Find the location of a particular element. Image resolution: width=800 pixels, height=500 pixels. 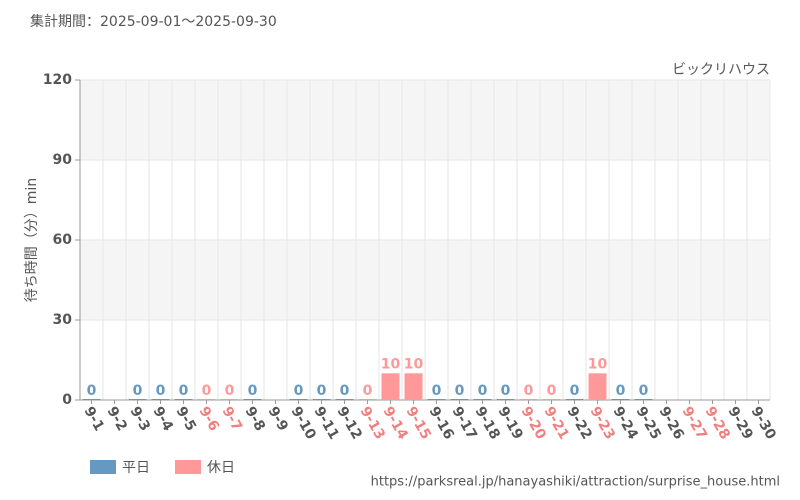

legend-label: 平日 is located at coordinates (136, 468).